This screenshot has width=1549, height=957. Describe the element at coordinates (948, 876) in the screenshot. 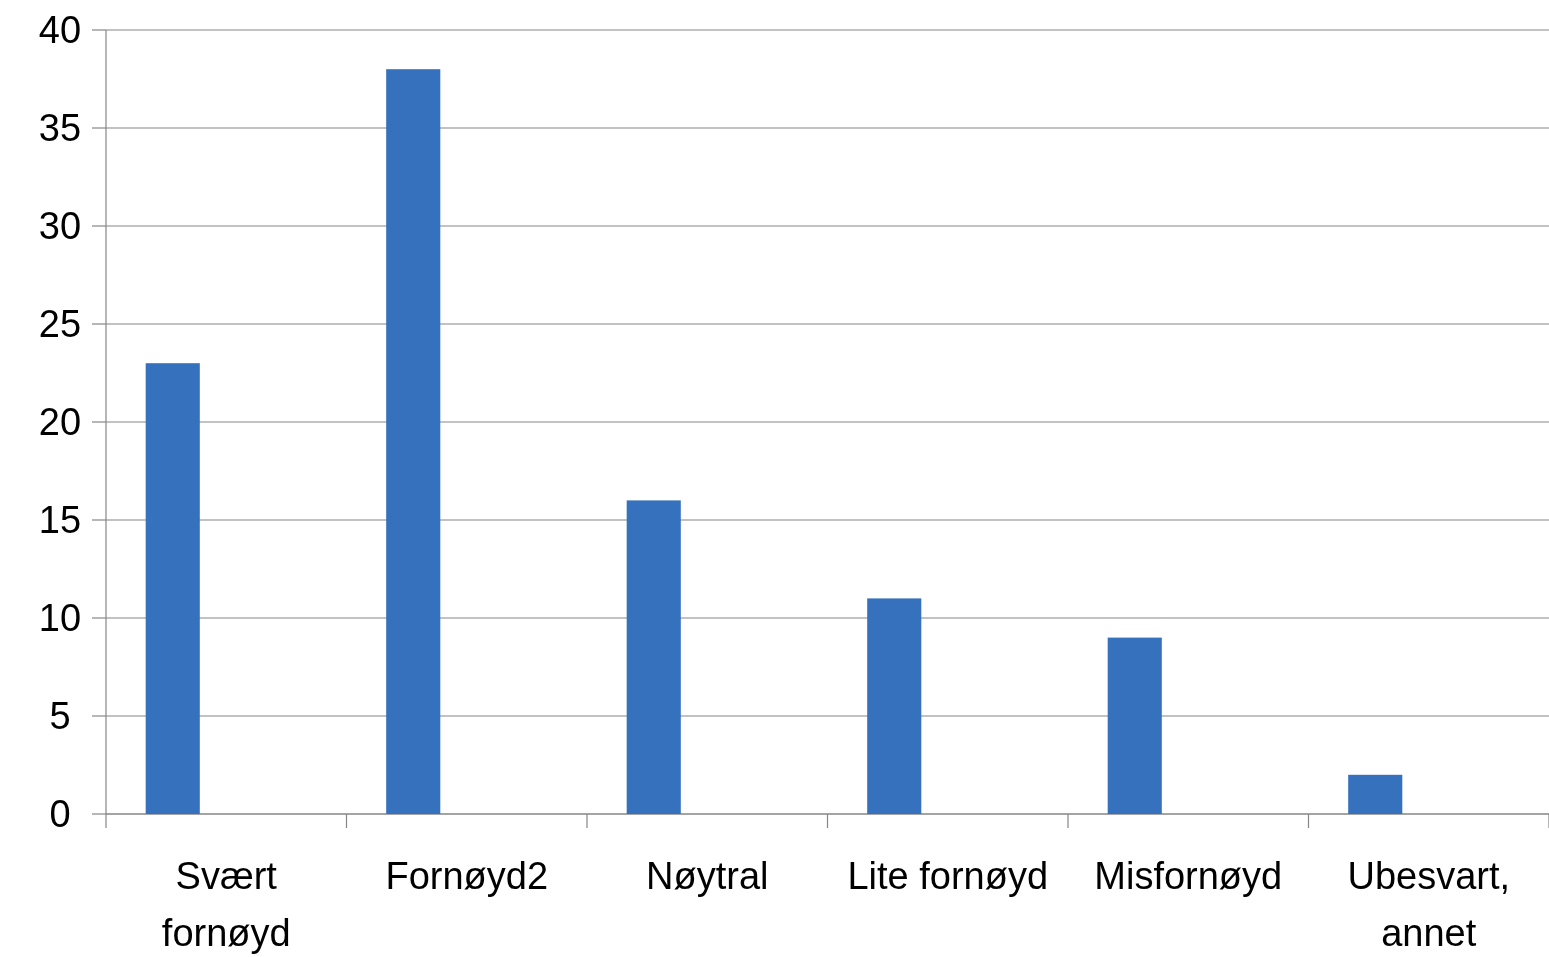

I see `x-tick-label: Lite fornøyd` at that location.